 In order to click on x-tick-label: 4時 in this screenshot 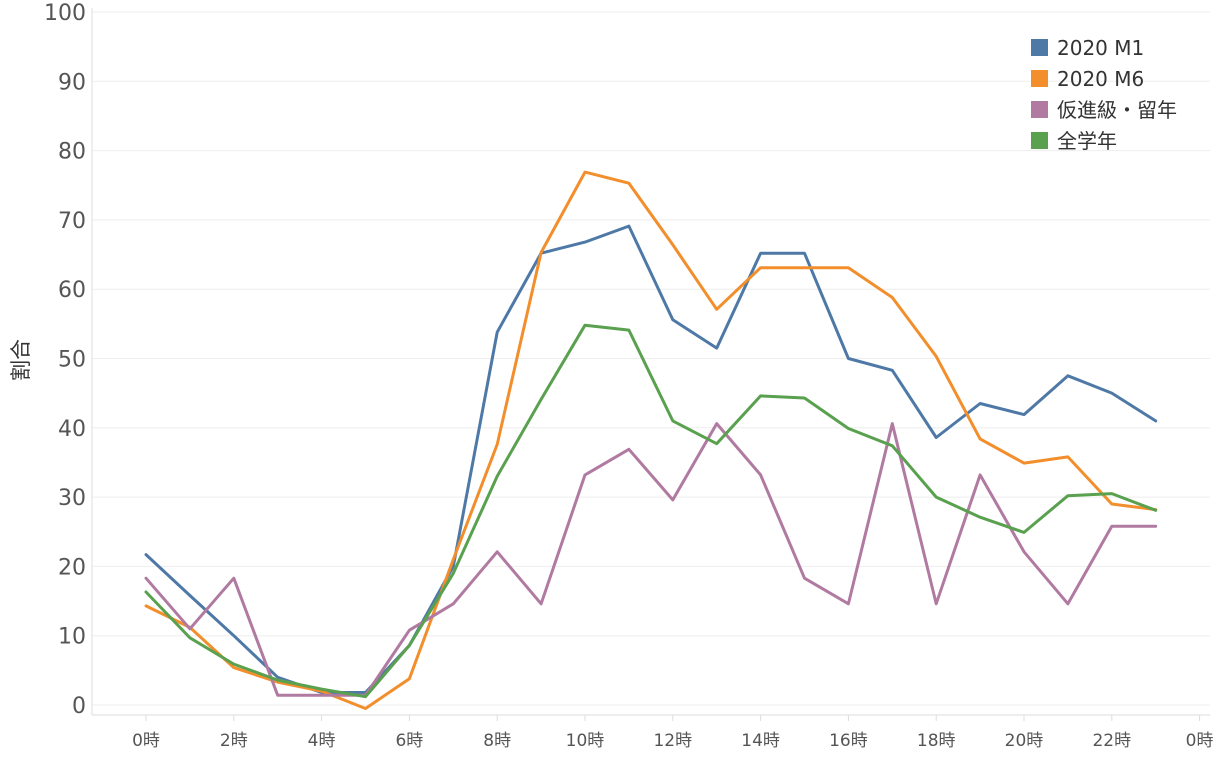, I will do `click(322, 741)`.